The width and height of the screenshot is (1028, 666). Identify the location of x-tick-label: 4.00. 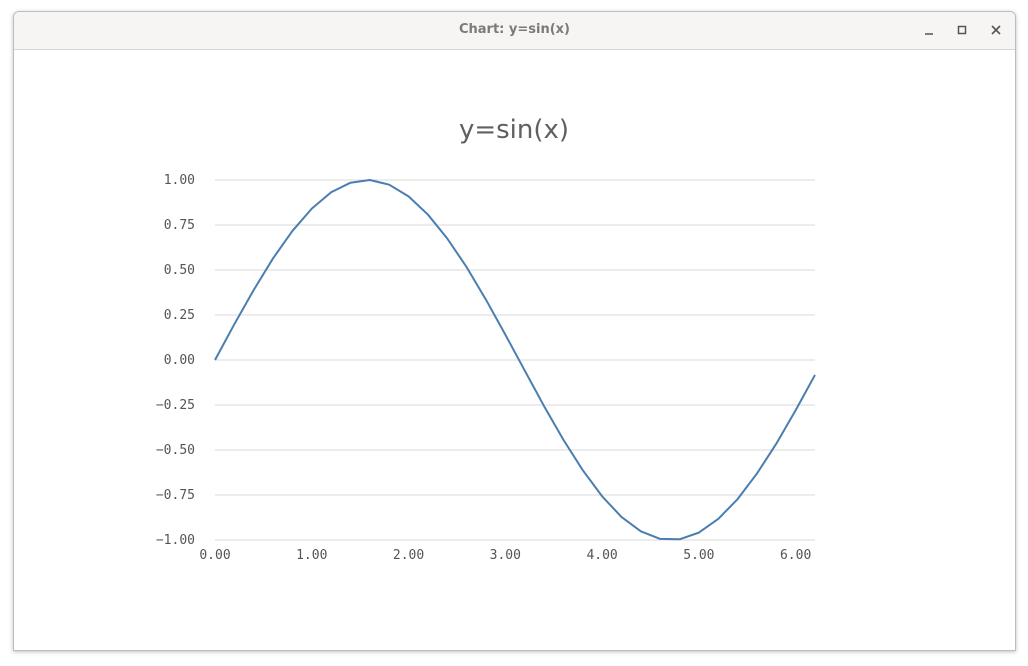
(601, 555).